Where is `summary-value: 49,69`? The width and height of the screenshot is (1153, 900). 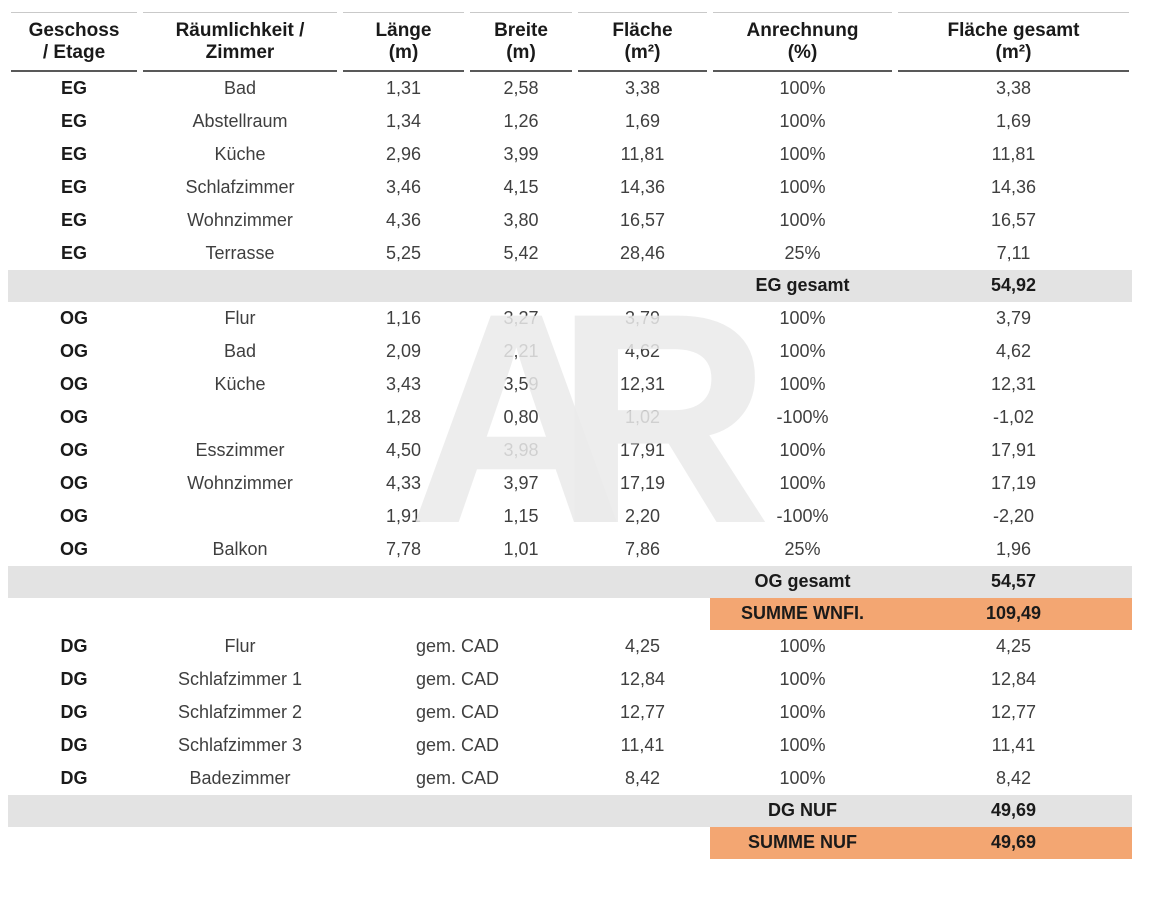
summary-value: 49,69 is located at coordinates (1013, 810).